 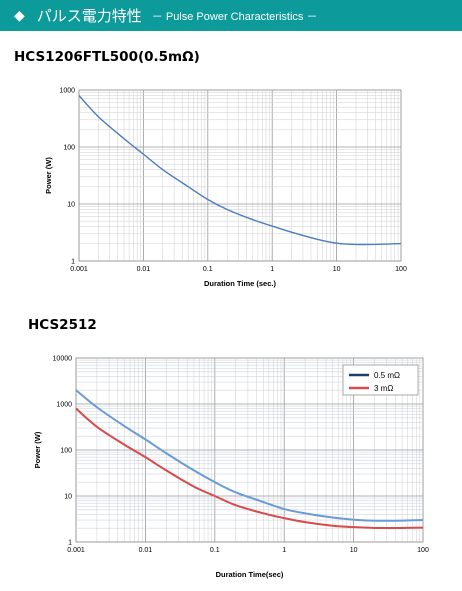 What do you see at coordinates (240, 283) in the screenshot?
I see `x-axis-label: Duration Time (sec.)` at bounding box center [240, 283].